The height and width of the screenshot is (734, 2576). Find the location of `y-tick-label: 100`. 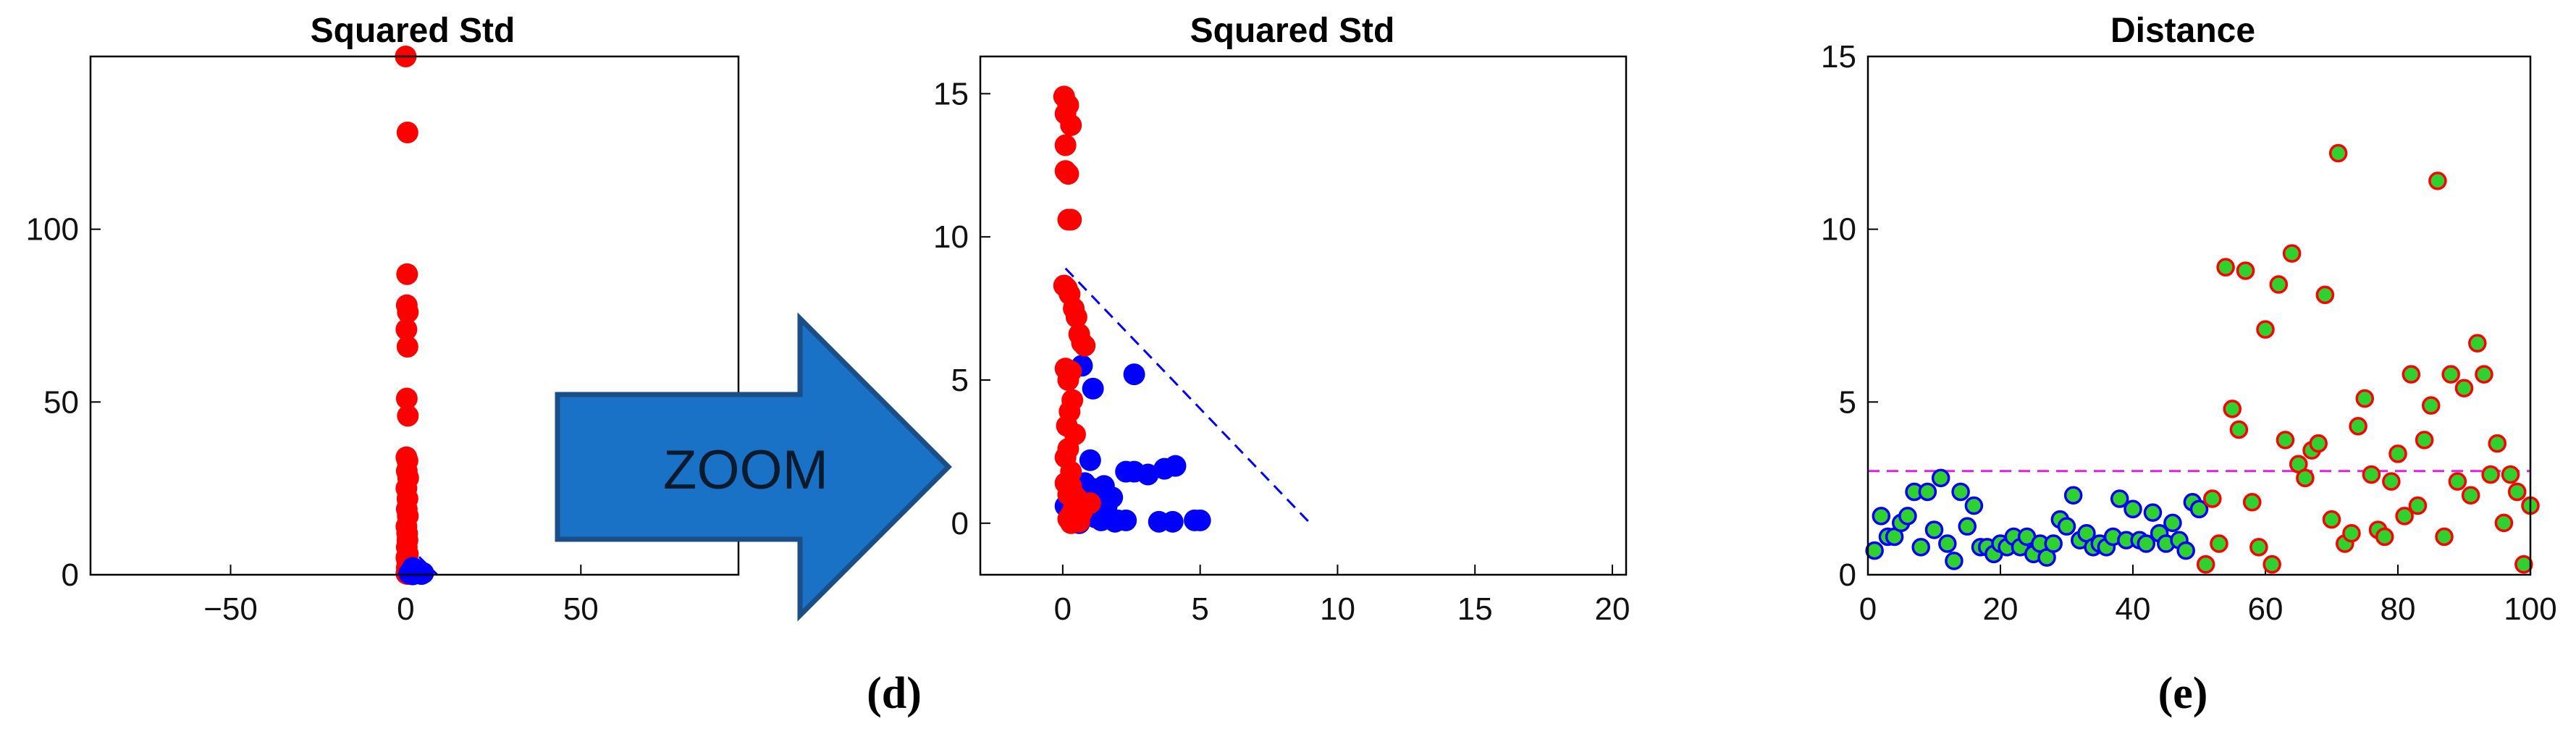

y-tick-label: 100 is located at coordinates (52, 230).